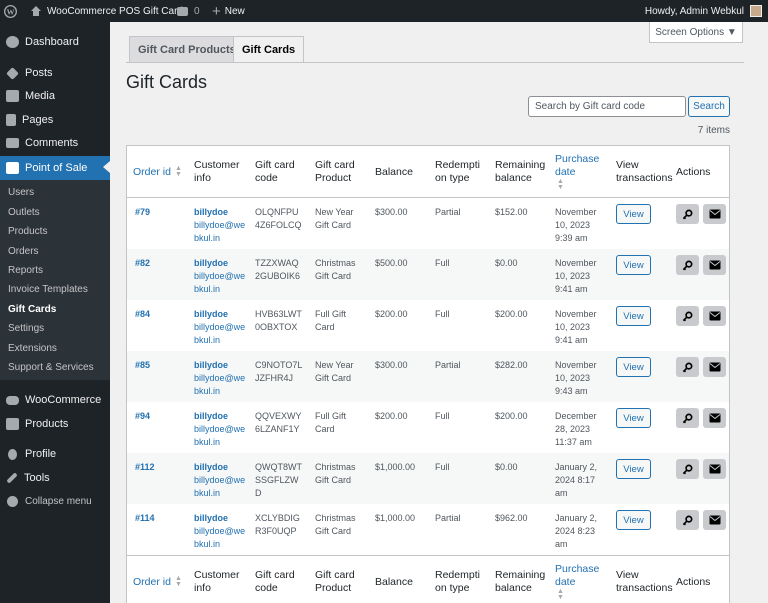 This screenshot has height=603, width=768. I want to click on order-id-link: #84, so click(143, 314).